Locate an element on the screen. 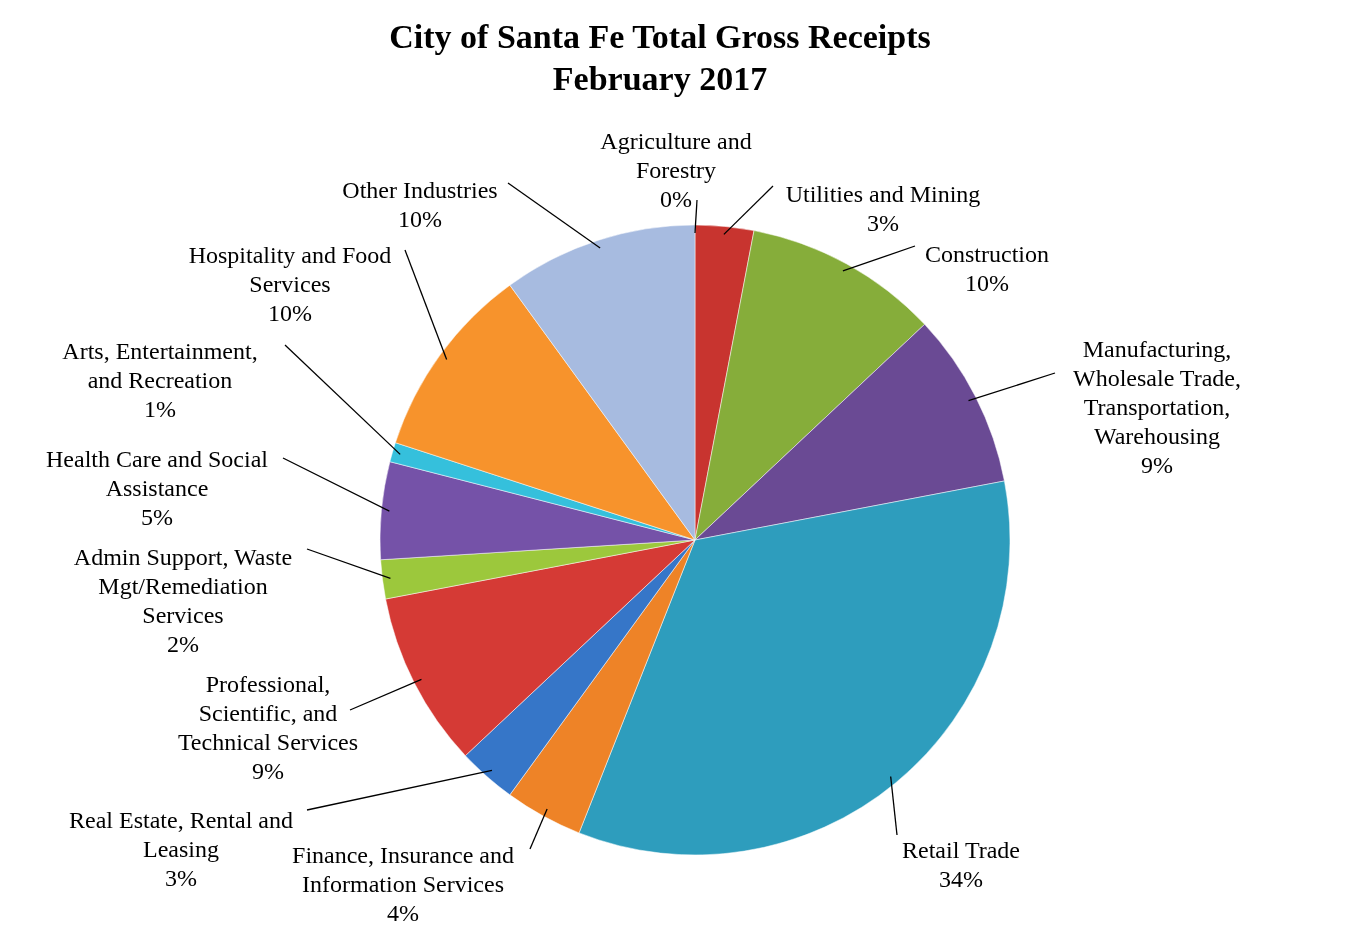 Image resolution: width=1348 pixels, height=925 pixels. chart-title: City of Santa Fe Total Gross Receipts February 2017 is located at coordinates (660, 57).